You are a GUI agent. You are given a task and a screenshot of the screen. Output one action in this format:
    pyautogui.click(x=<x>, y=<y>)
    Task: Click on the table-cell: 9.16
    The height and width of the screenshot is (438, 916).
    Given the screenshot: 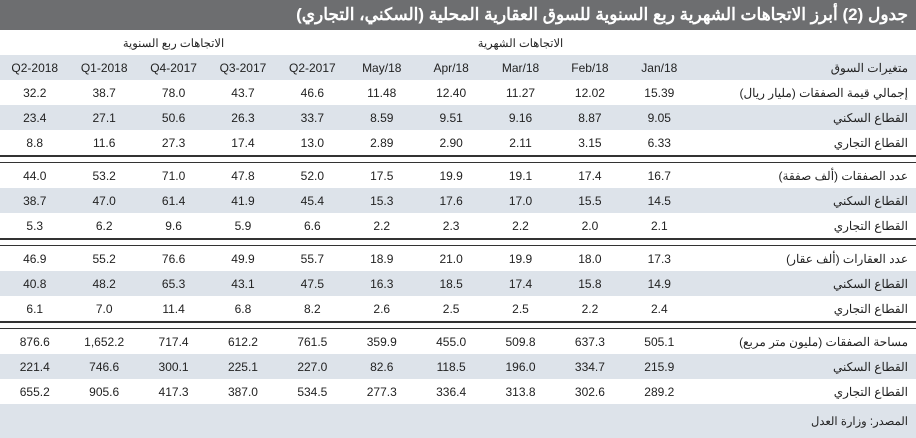 What is the action you would take?
    pyautogui.click(x=520, y=117)
    